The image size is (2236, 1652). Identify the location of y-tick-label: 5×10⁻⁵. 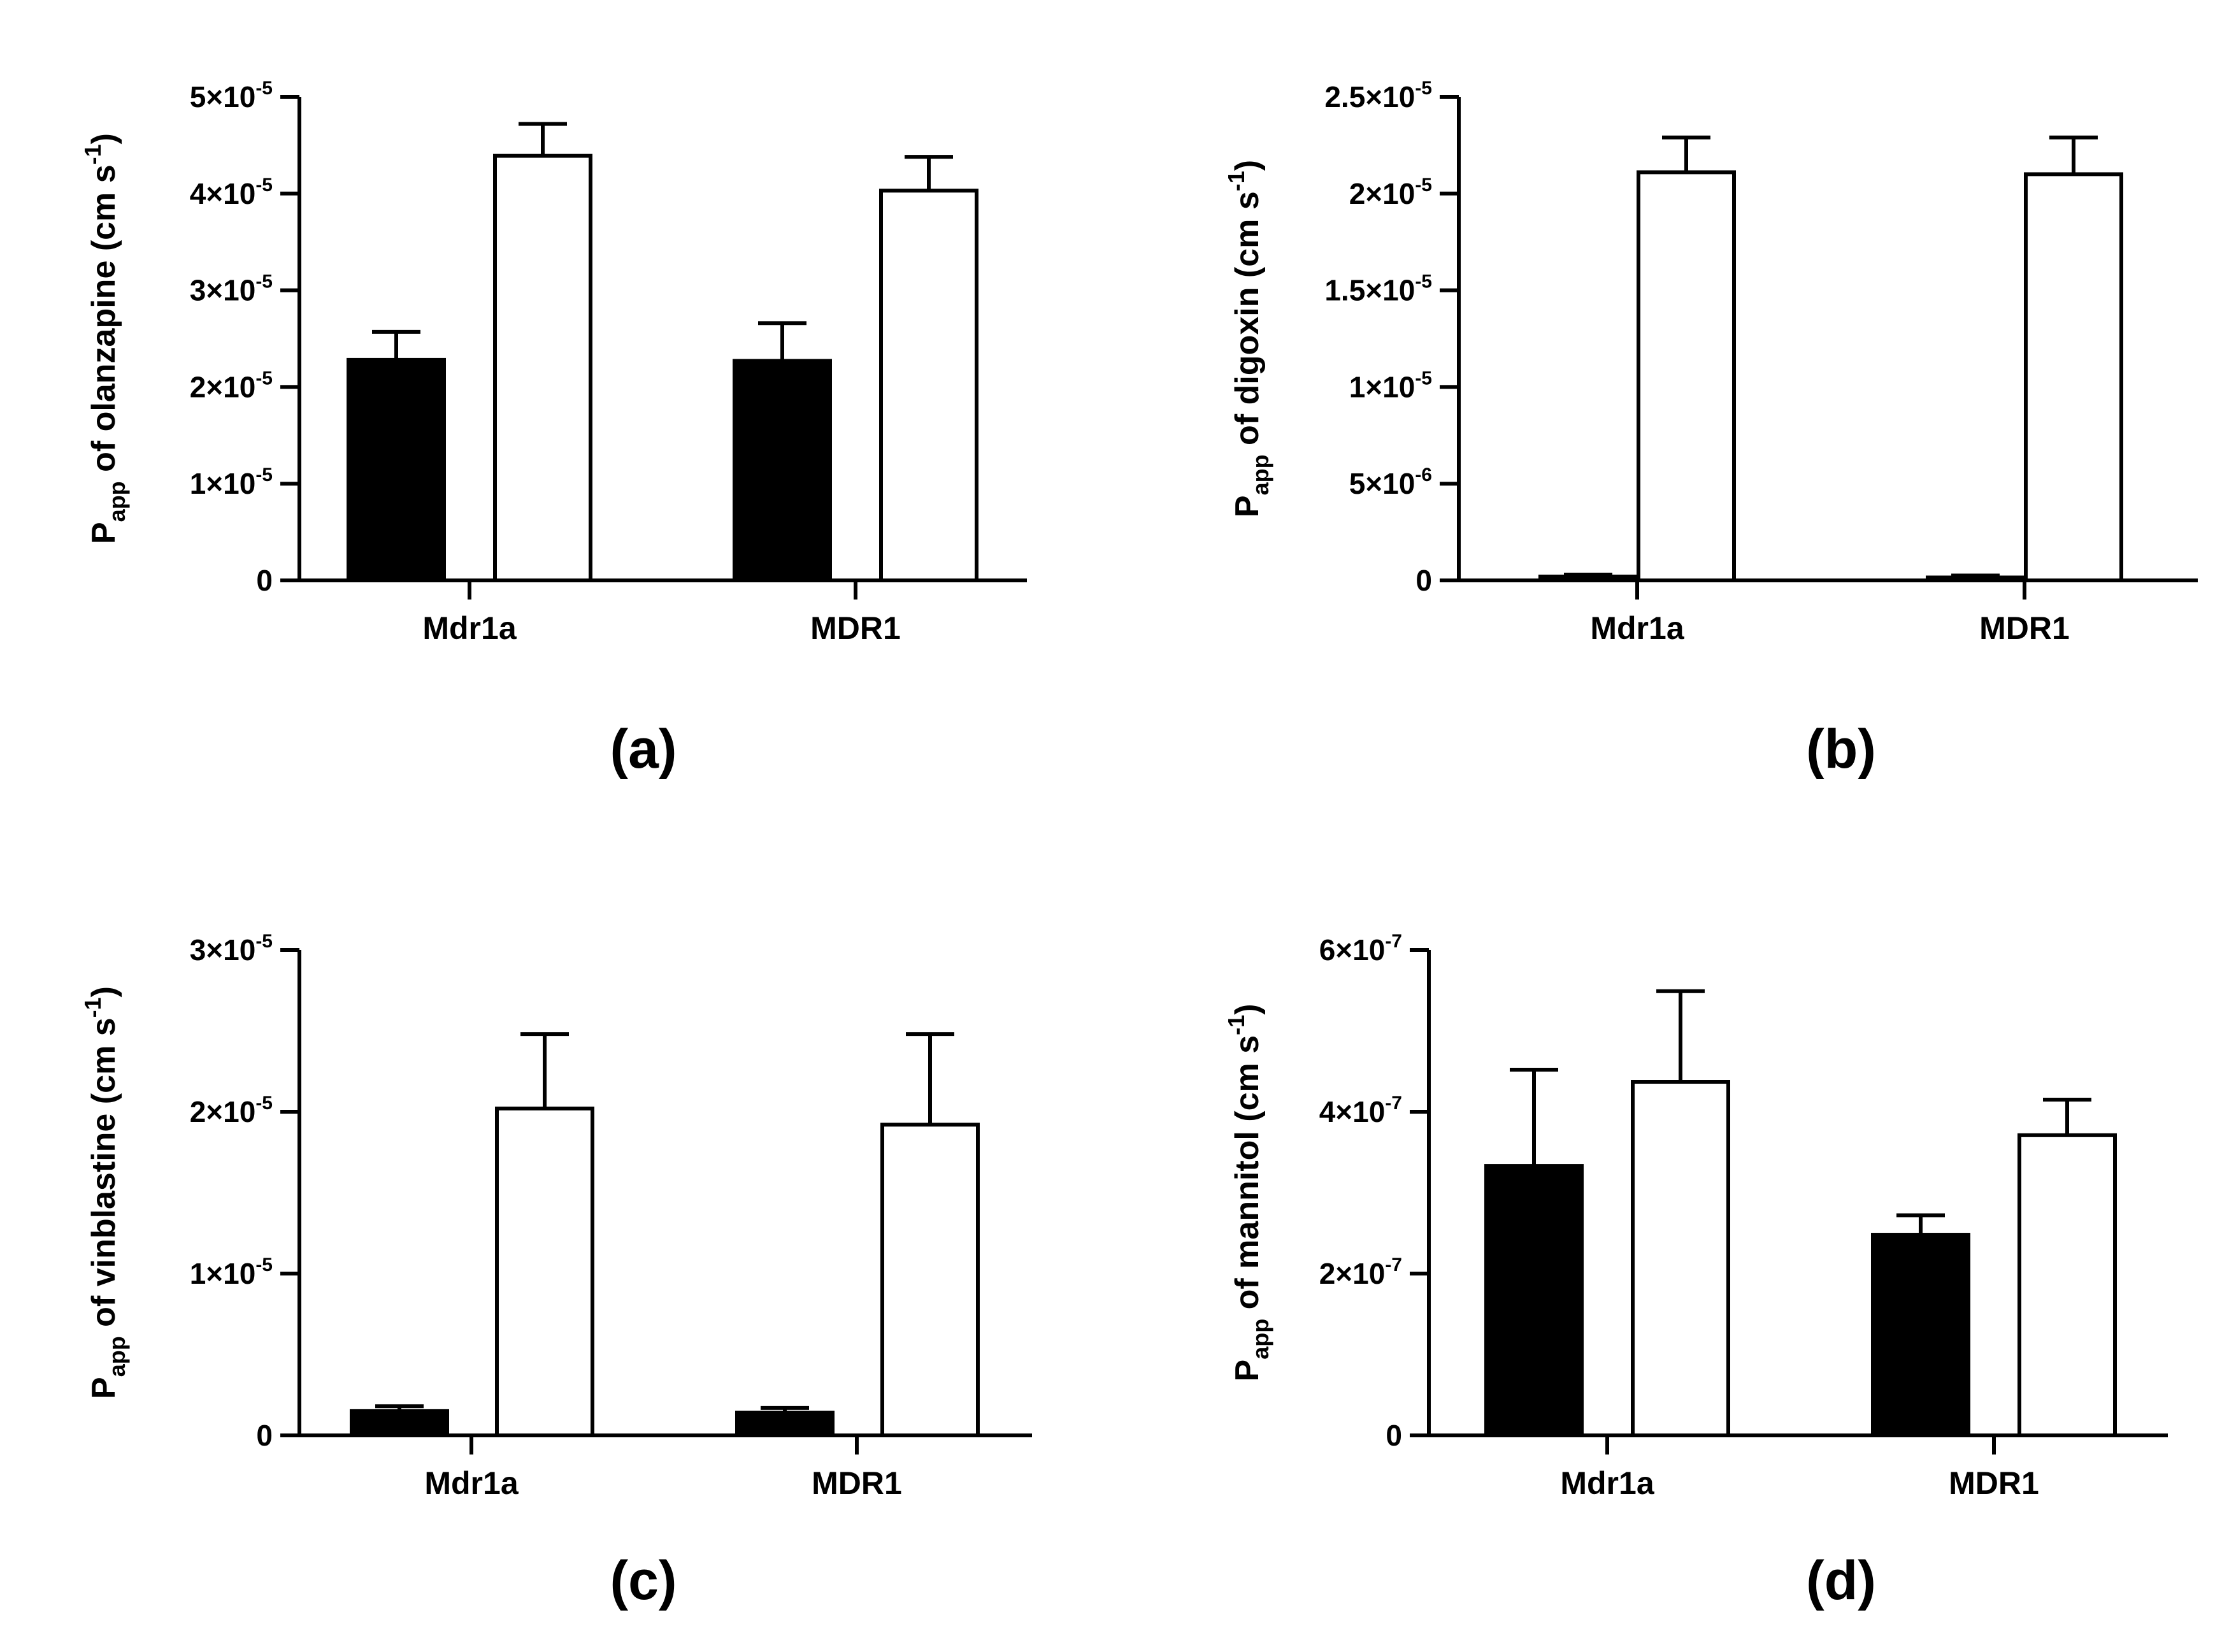
(231, 95).